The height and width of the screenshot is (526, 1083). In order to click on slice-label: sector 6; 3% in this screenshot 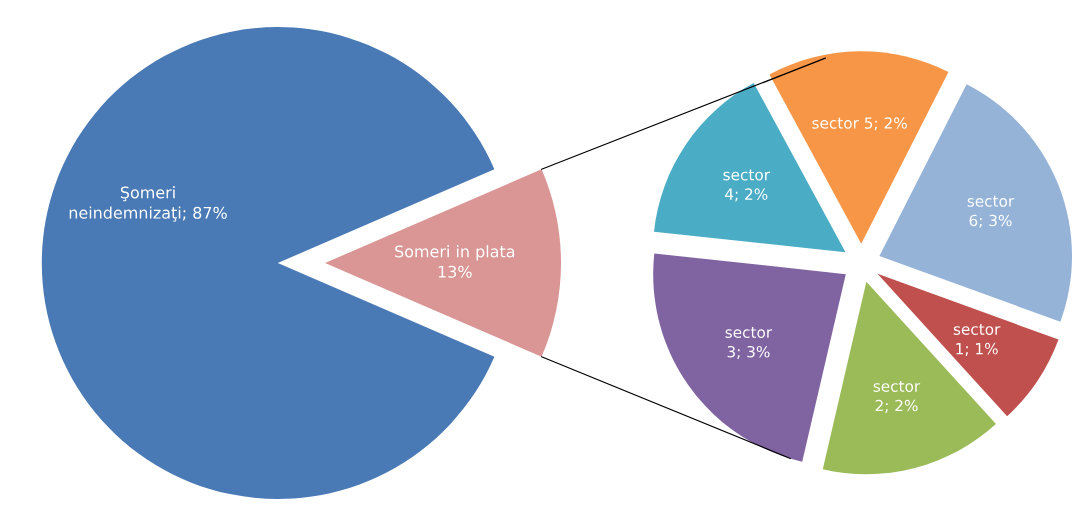, I will do `click(991, 211)`.